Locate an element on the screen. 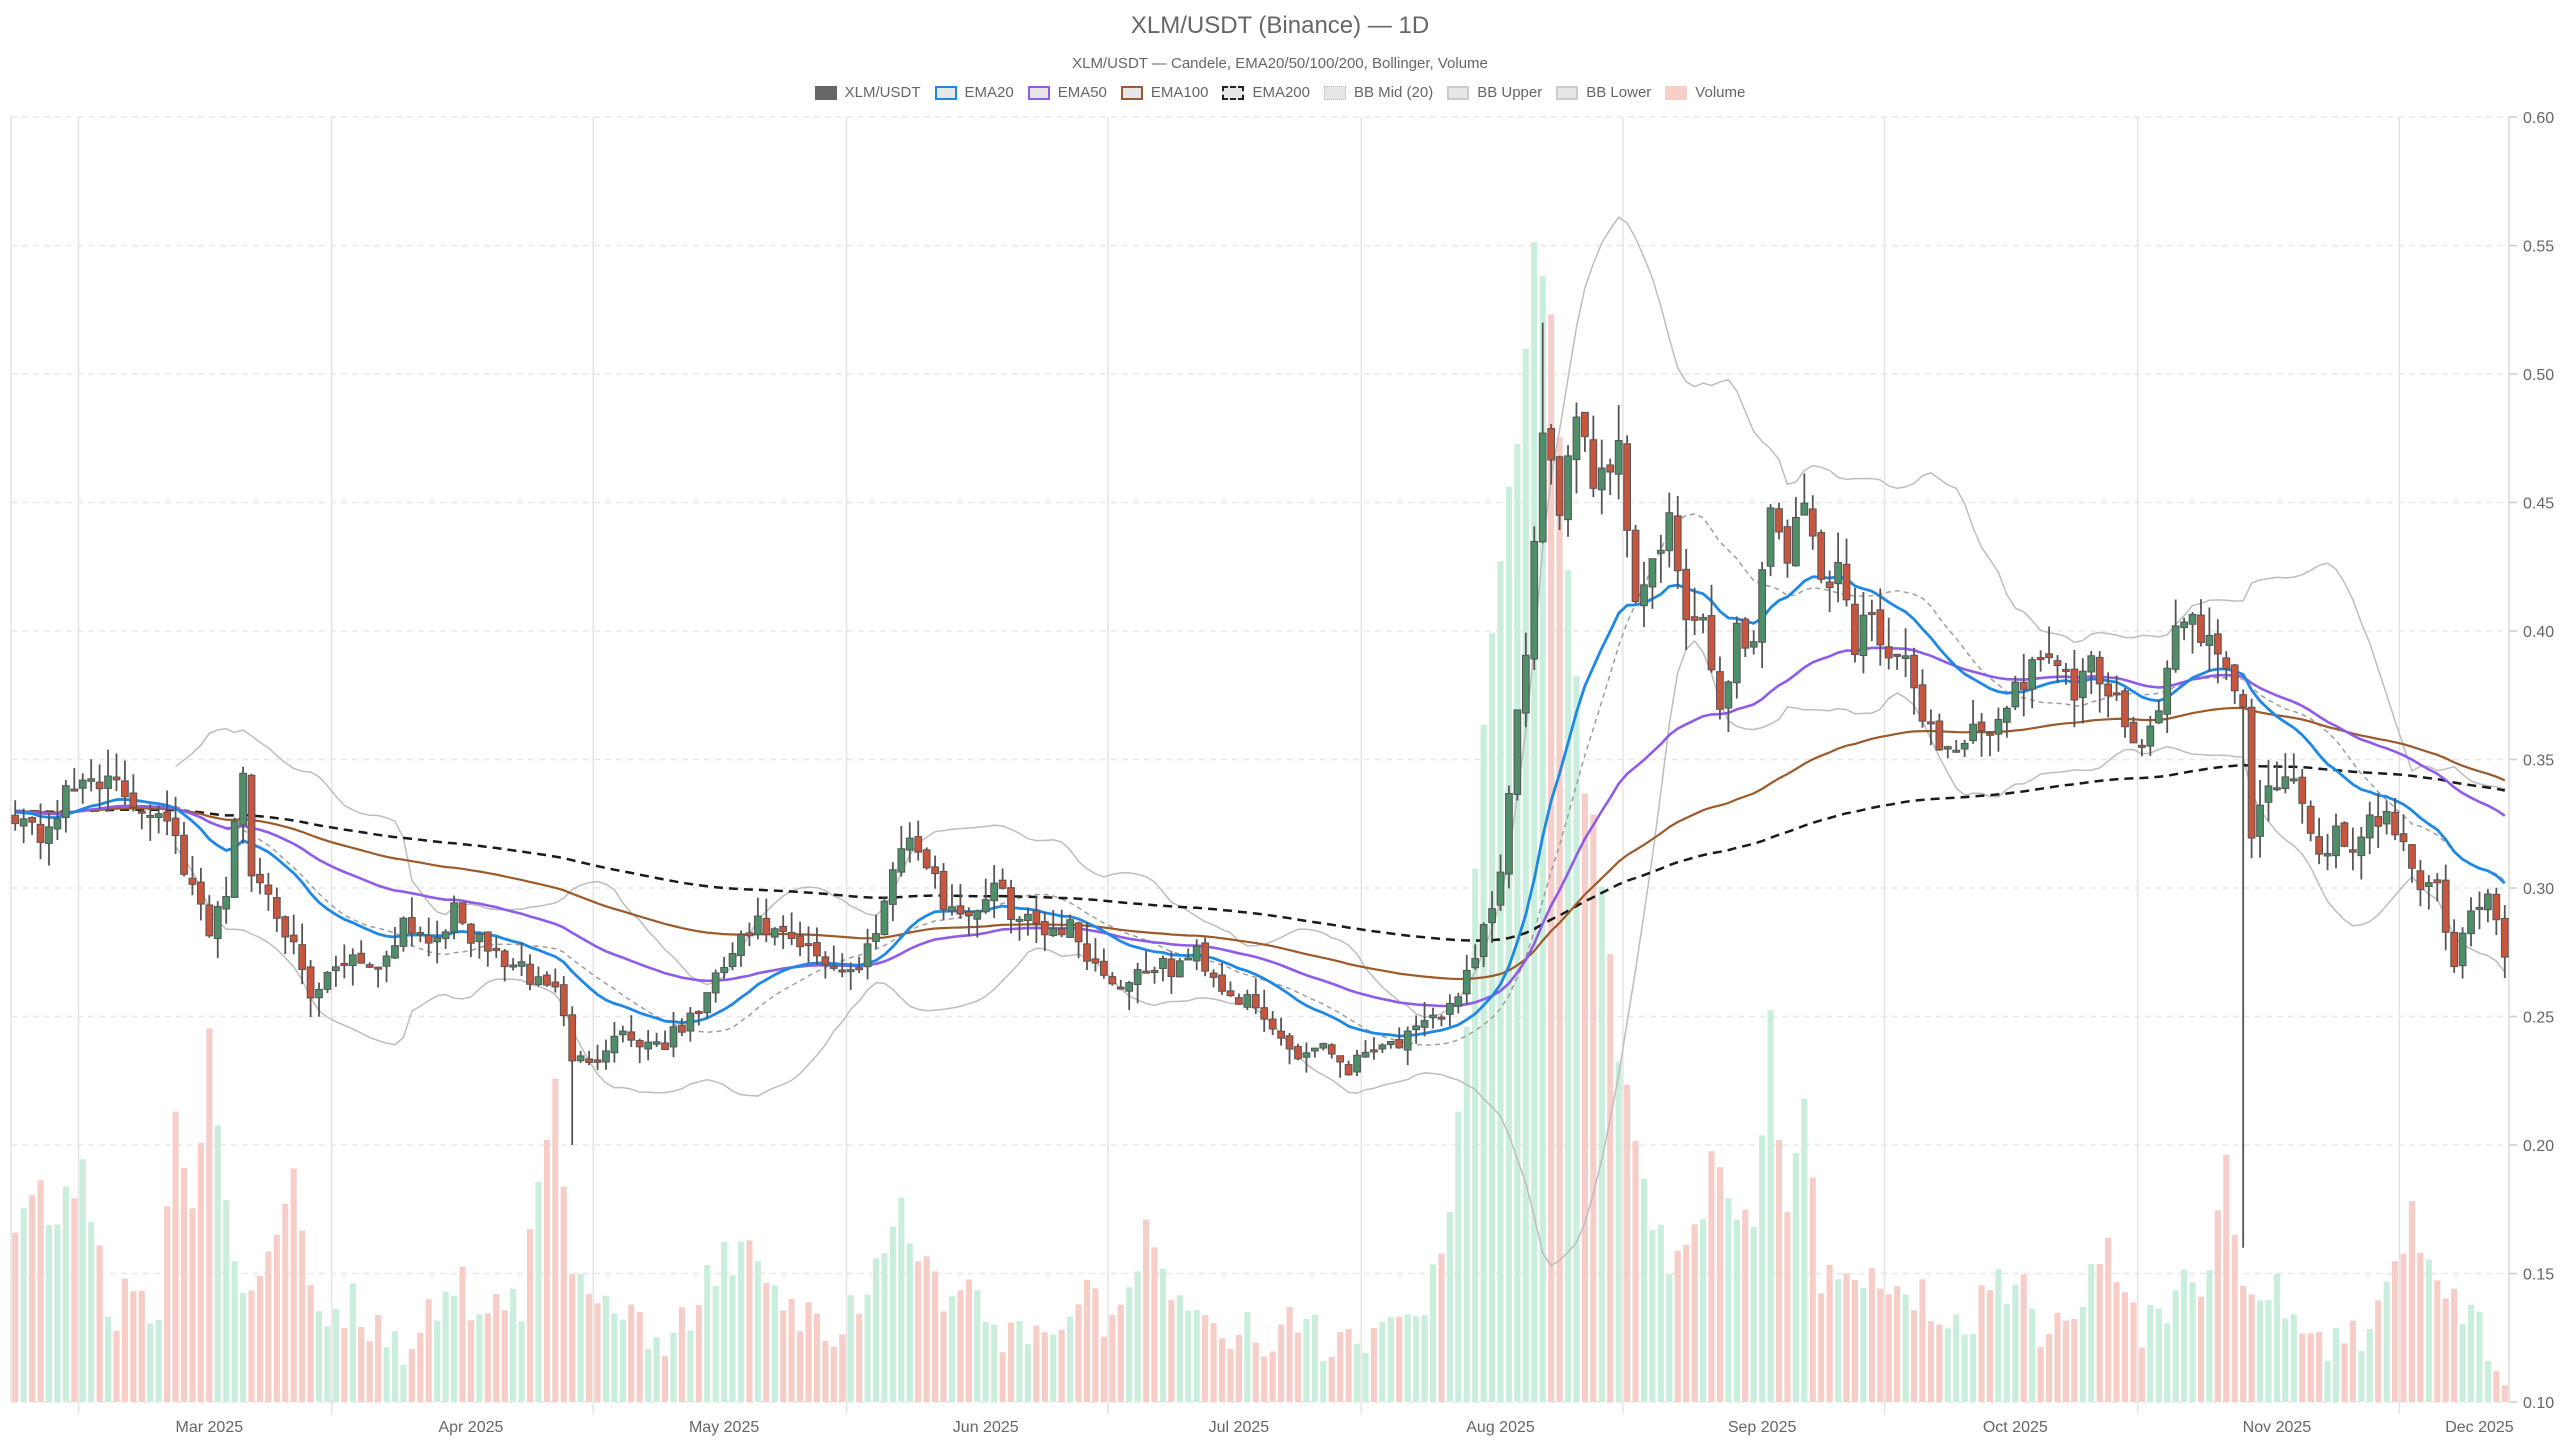  ema200-line is located at coordinates (1260, 852).